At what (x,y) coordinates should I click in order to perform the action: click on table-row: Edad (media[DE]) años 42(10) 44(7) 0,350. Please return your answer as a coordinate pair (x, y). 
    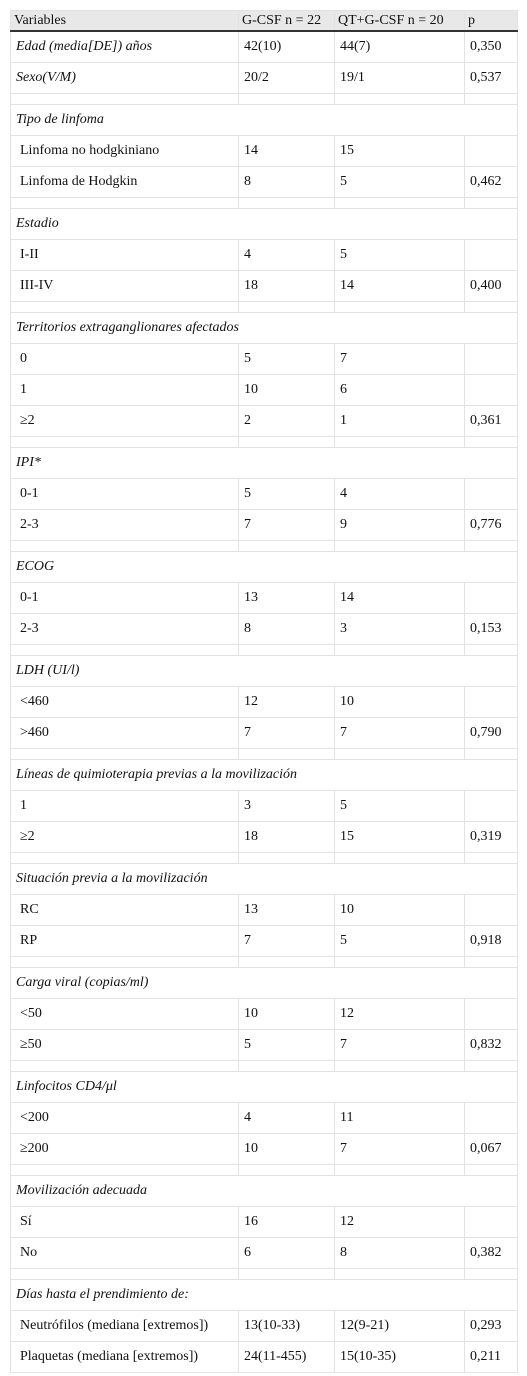
    Looking at the image, I should click on (264, 46).